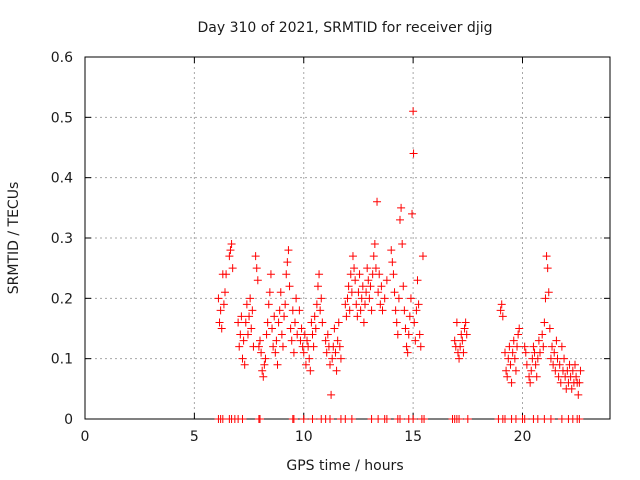 Image resolution: width=640 pixels, height=480 pixels. Describe the element at coordinates (62, 239) in the screenshot. I see `y-tick-labels: 0 0.1 0.2 0.3 0.4 0.5 0.6` at that location.